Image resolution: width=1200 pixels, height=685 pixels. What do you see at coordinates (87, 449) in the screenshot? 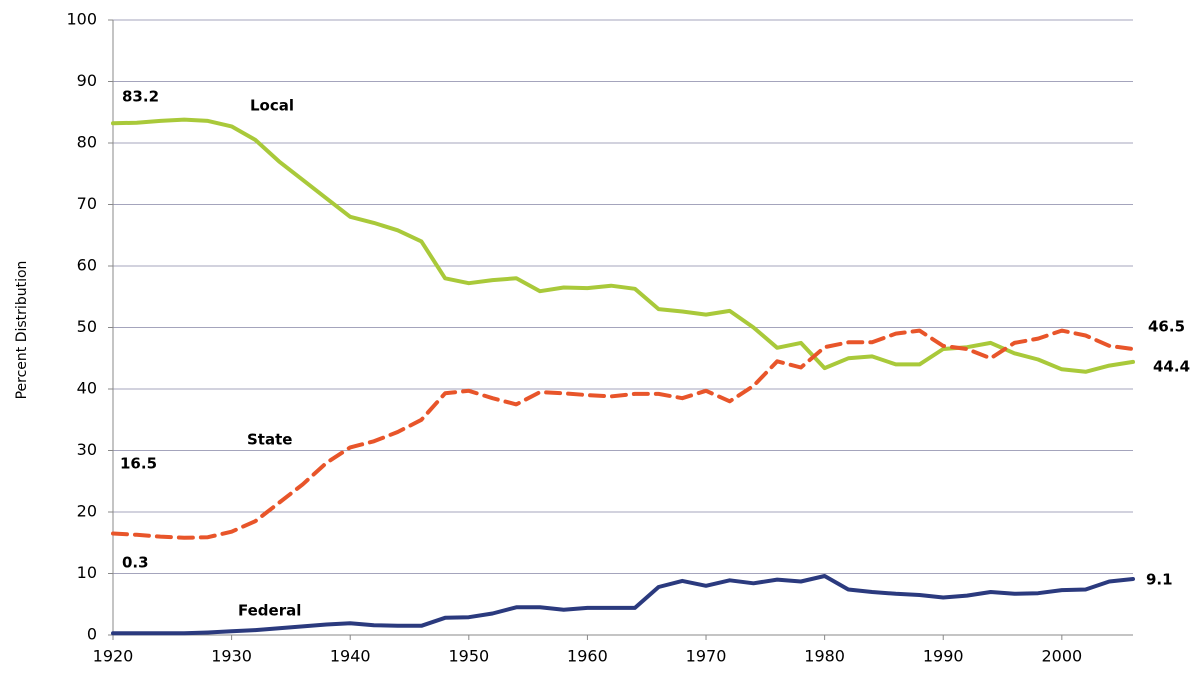
I see `y-tick-label: 30` at bounding box center [87, 449].